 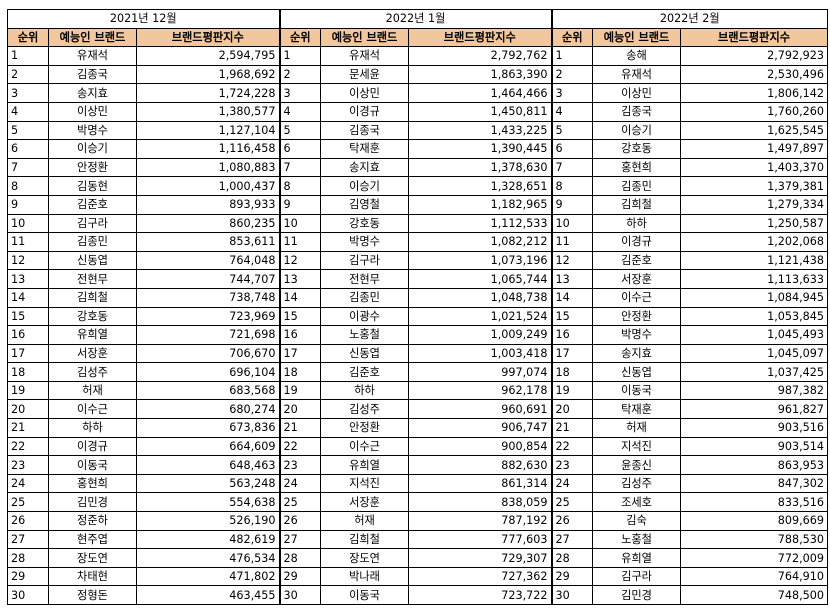 I want to click on table-row: 8 김동현 1,000,437 8 이승기 1,328,651 8 김종민 1,379,381, so click(x=418, y=186).